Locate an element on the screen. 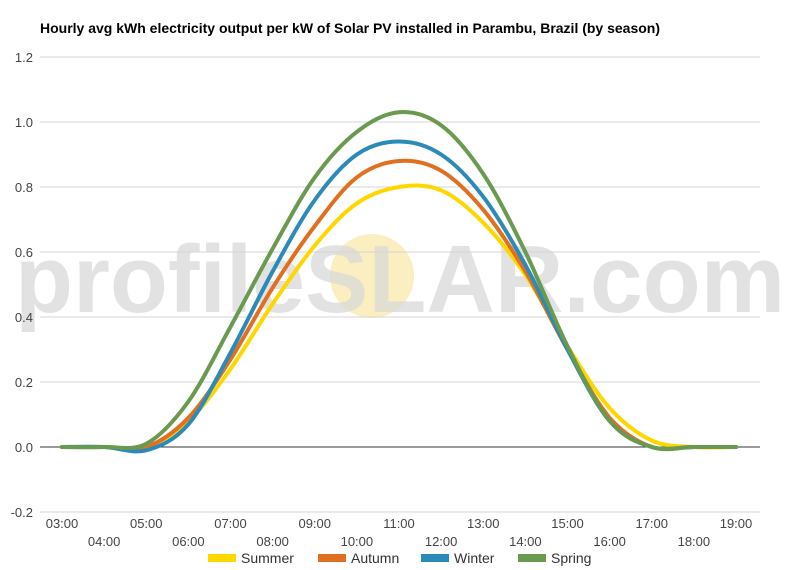 The width and height of the screenshot is (800, 570). legend-swatch-winter is located at coordinates (435, 558).